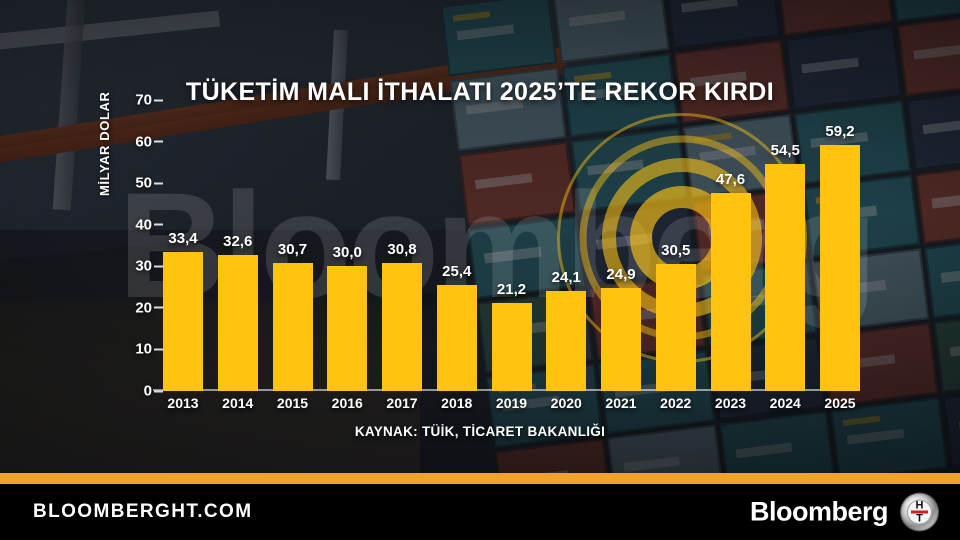  Describe the element at coordinates (457, 272) in the screenshot. I see `bar-value-label: 25,4` at that location.